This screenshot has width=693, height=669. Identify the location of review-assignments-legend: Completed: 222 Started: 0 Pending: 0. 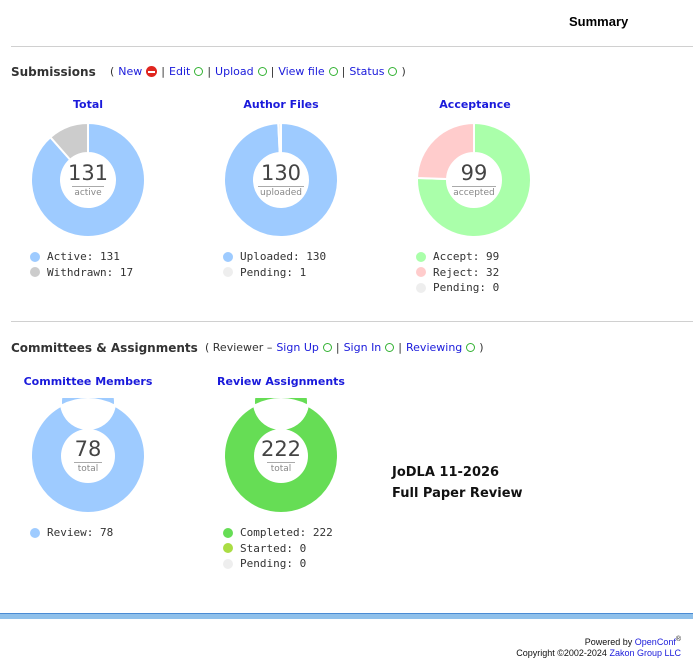
(278, 548).